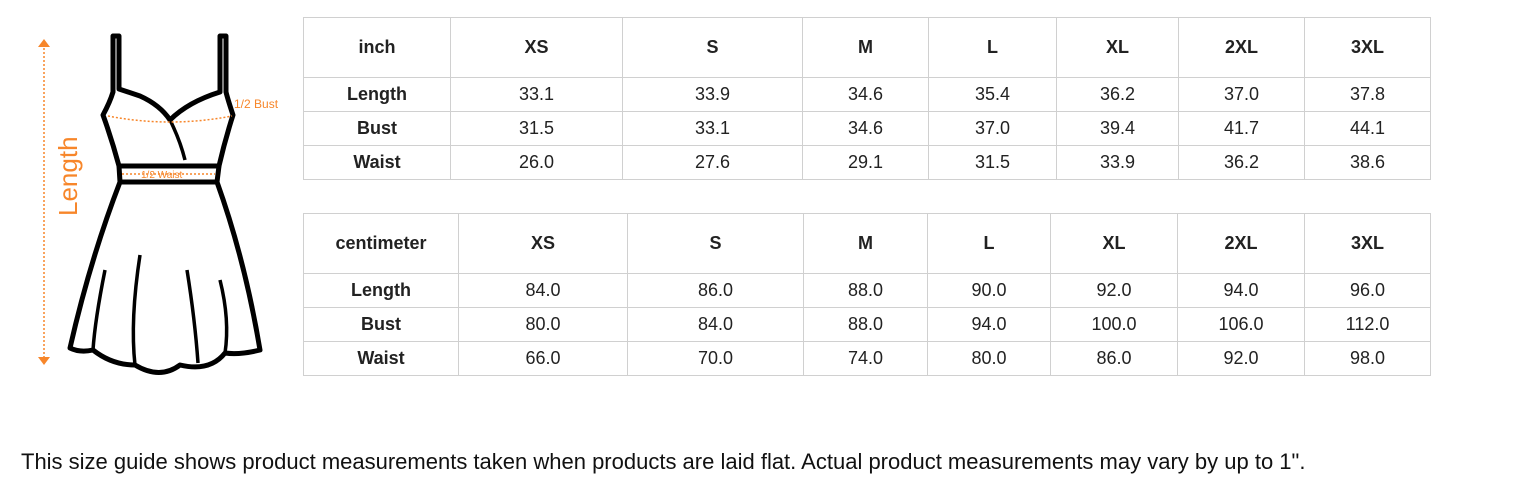  I want to click on table-row: Bust 31.5 33.1 34.6 37.0 39.4 41.7 44.1, so click(867, 128).